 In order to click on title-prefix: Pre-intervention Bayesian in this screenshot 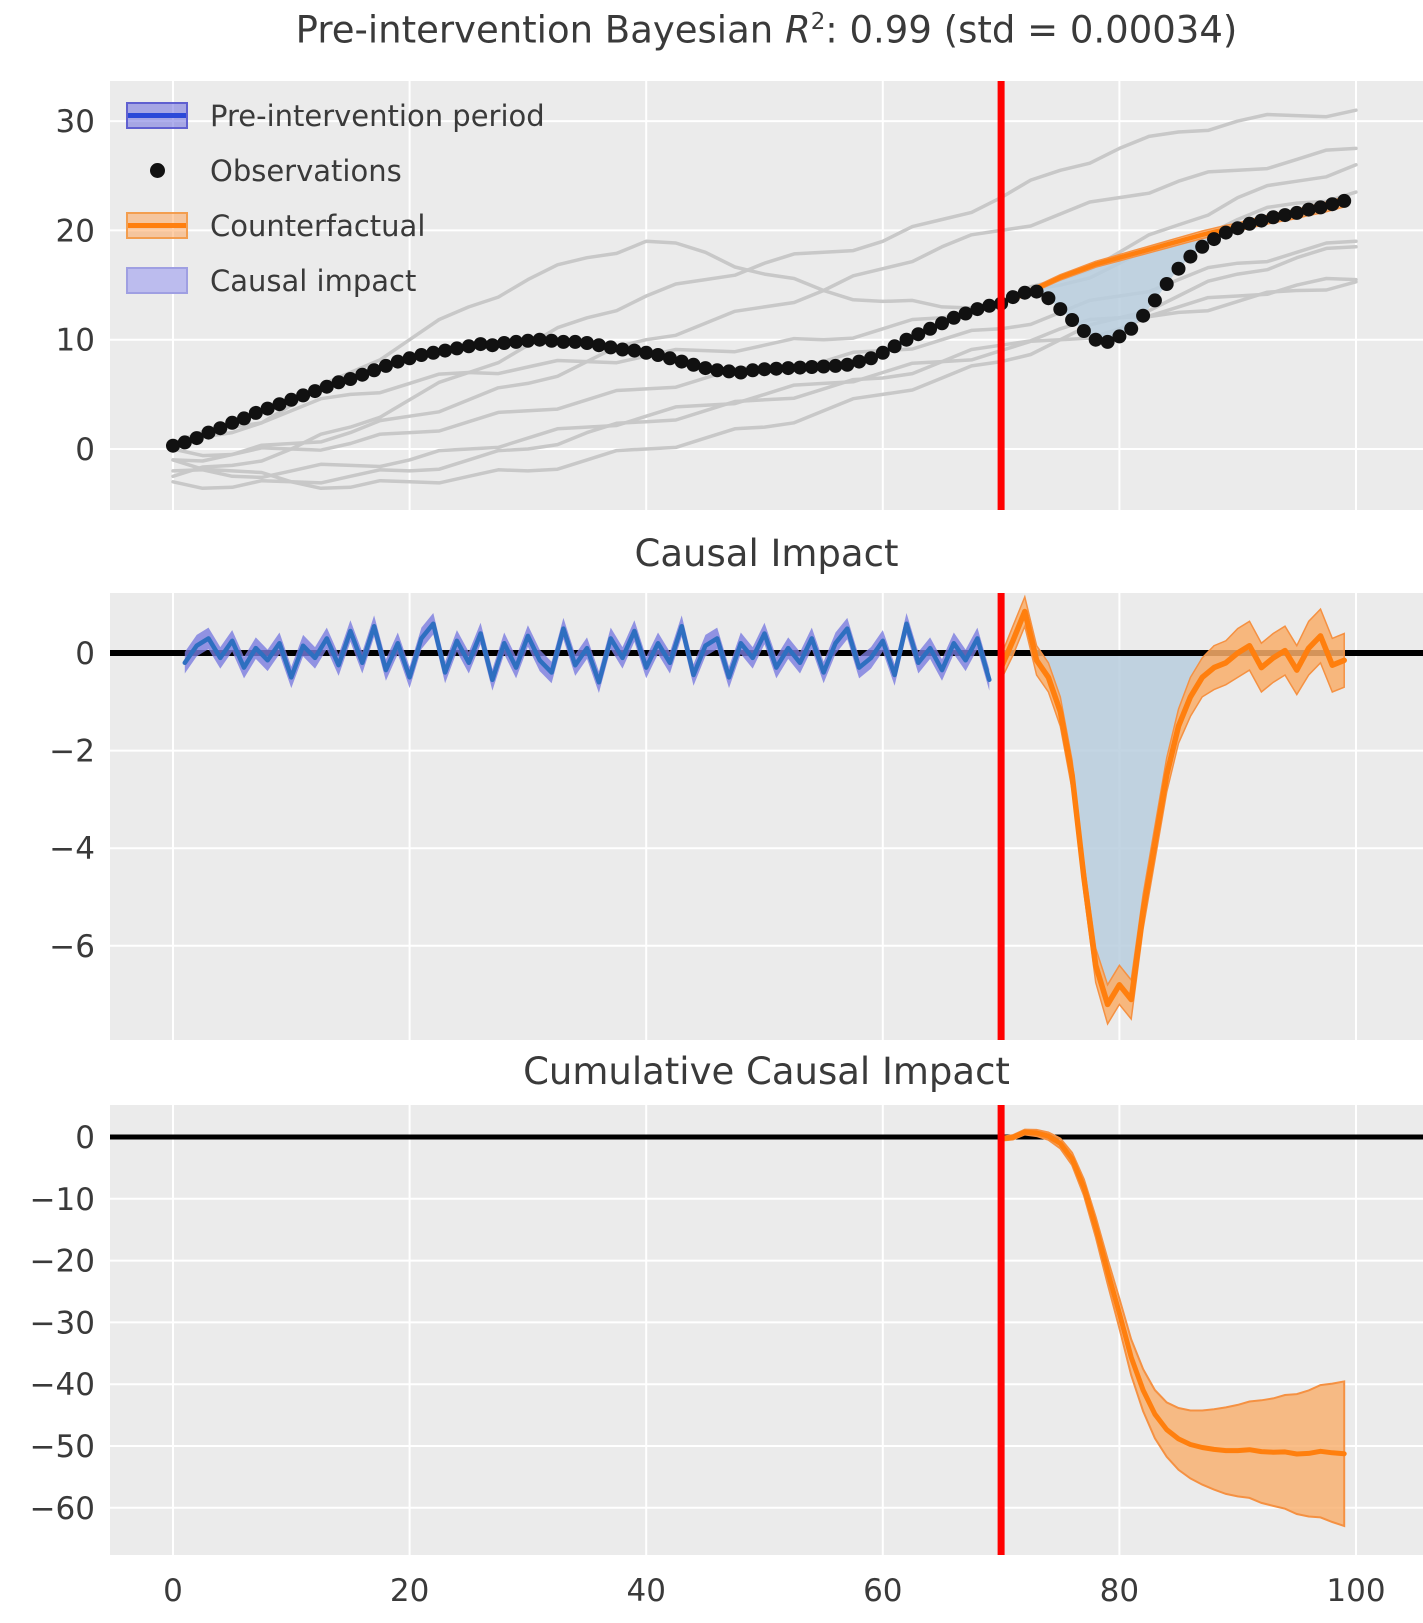, I will do `click(540, 30)`.